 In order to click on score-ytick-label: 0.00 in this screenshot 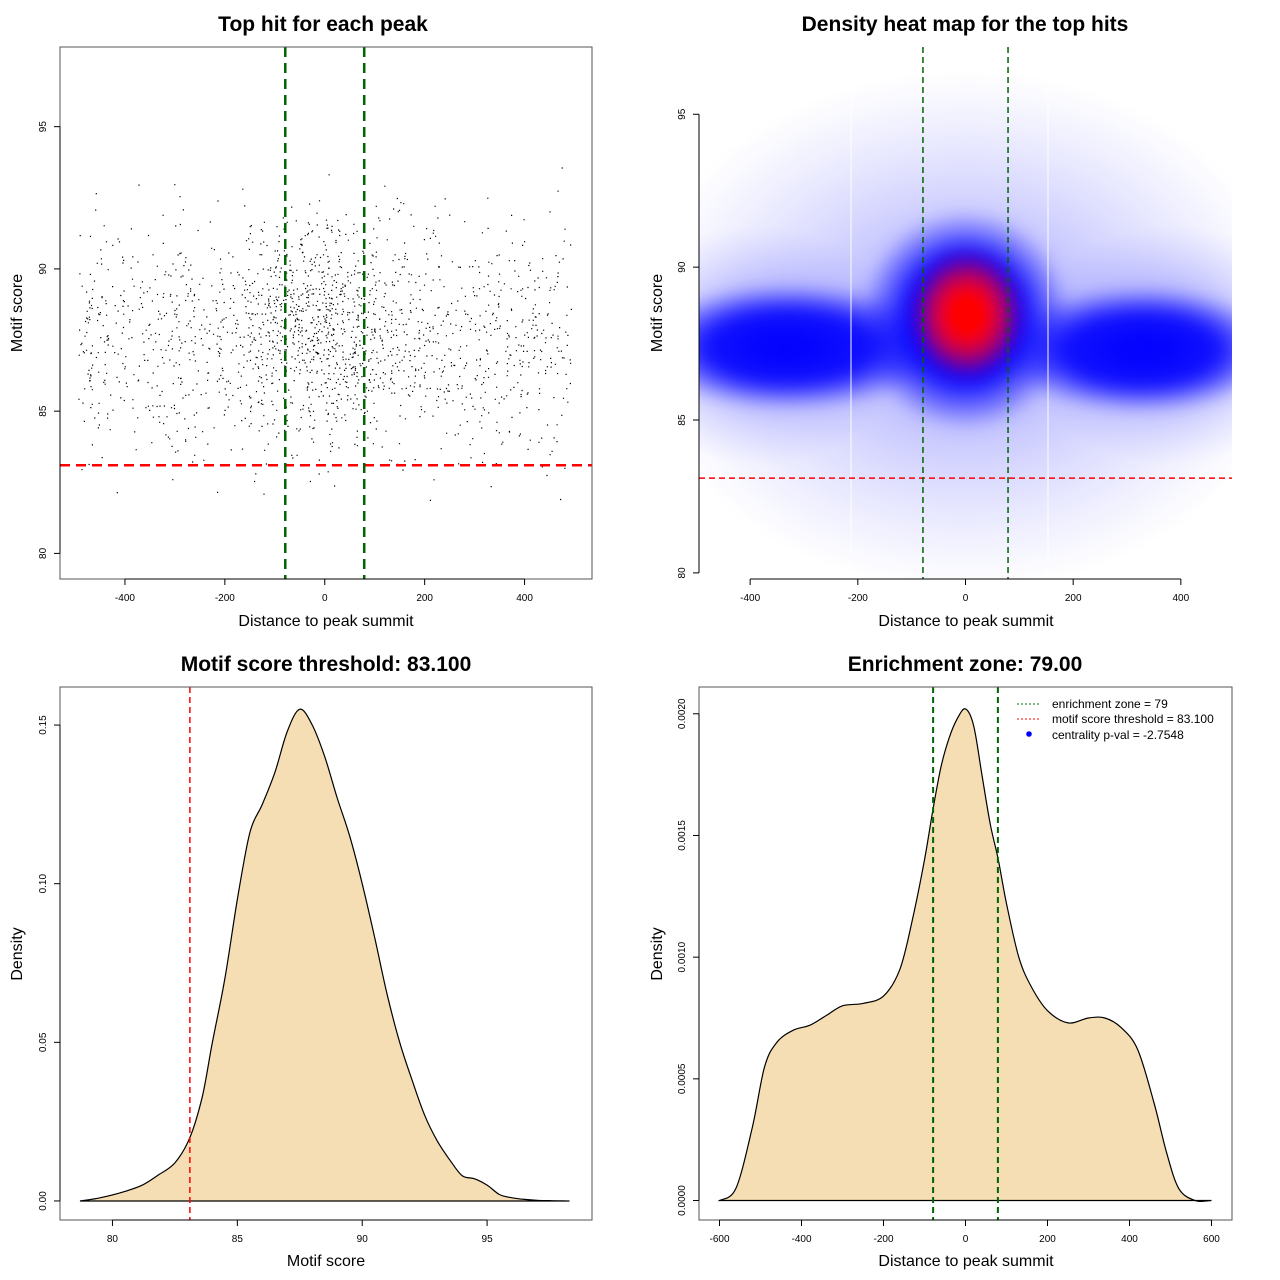, I will do `click(43, 1201)`.